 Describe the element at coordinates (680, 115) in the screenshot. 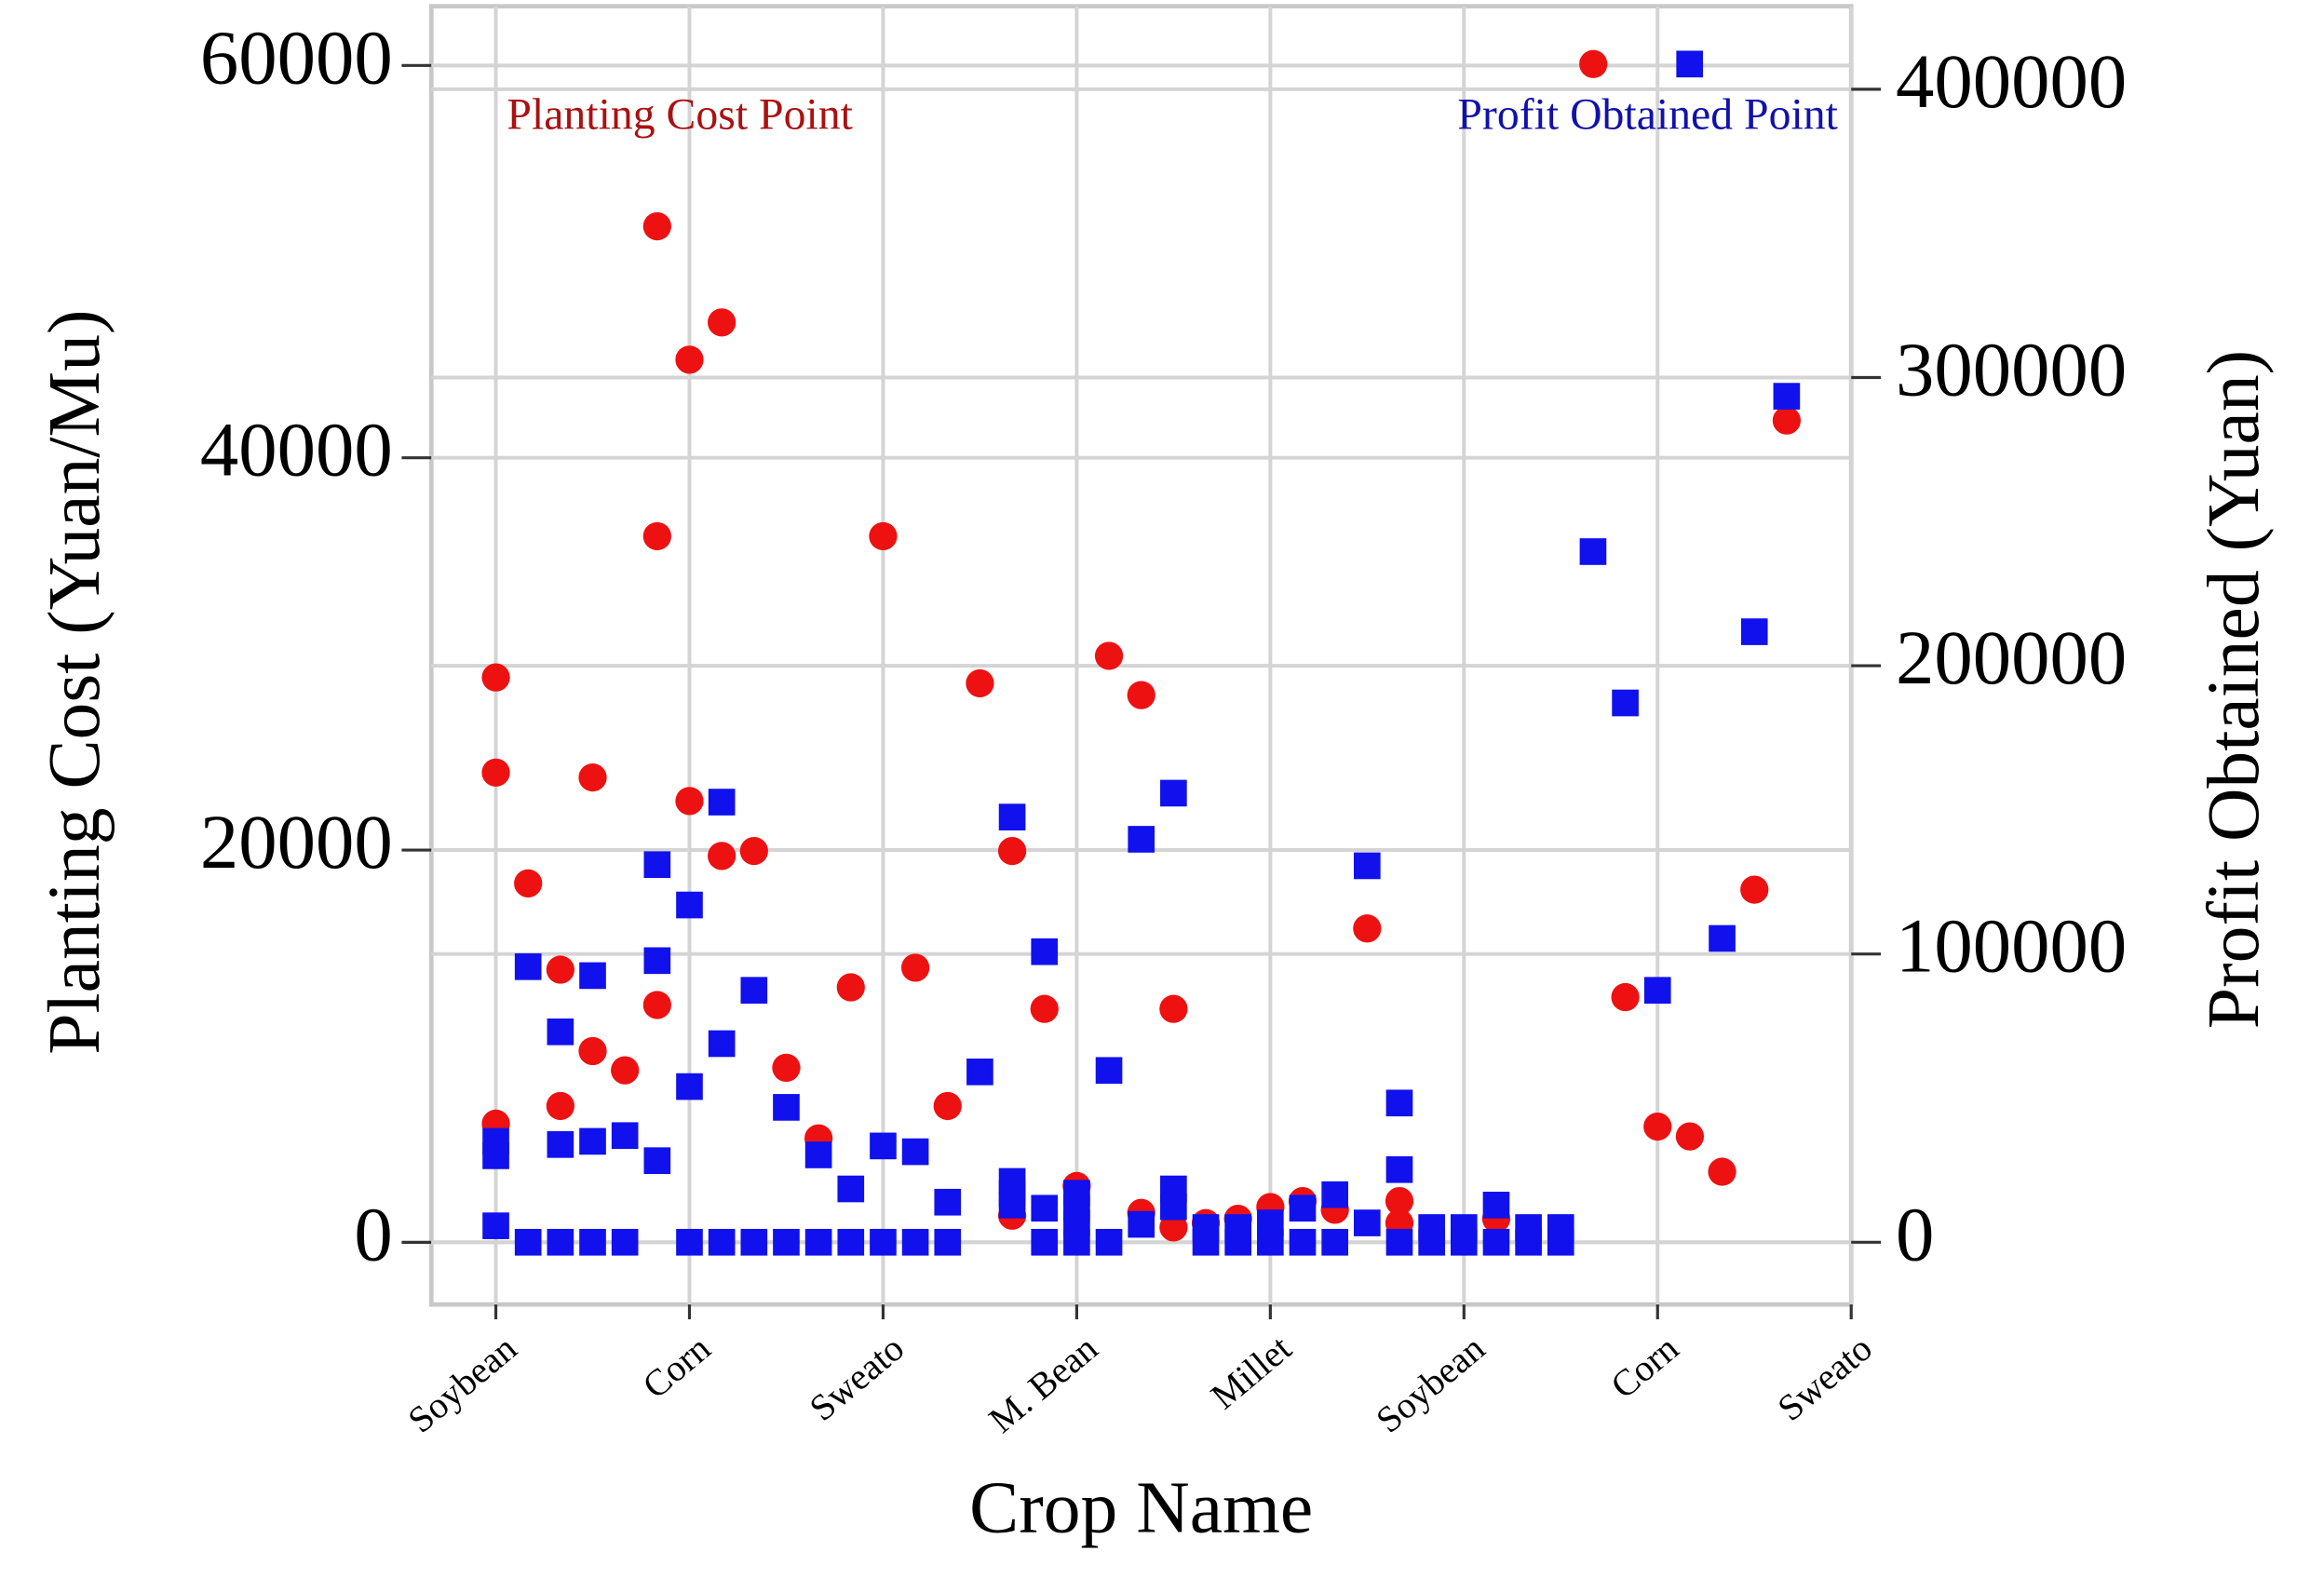

I see `legend-label: Planting Cost Point` at that location.